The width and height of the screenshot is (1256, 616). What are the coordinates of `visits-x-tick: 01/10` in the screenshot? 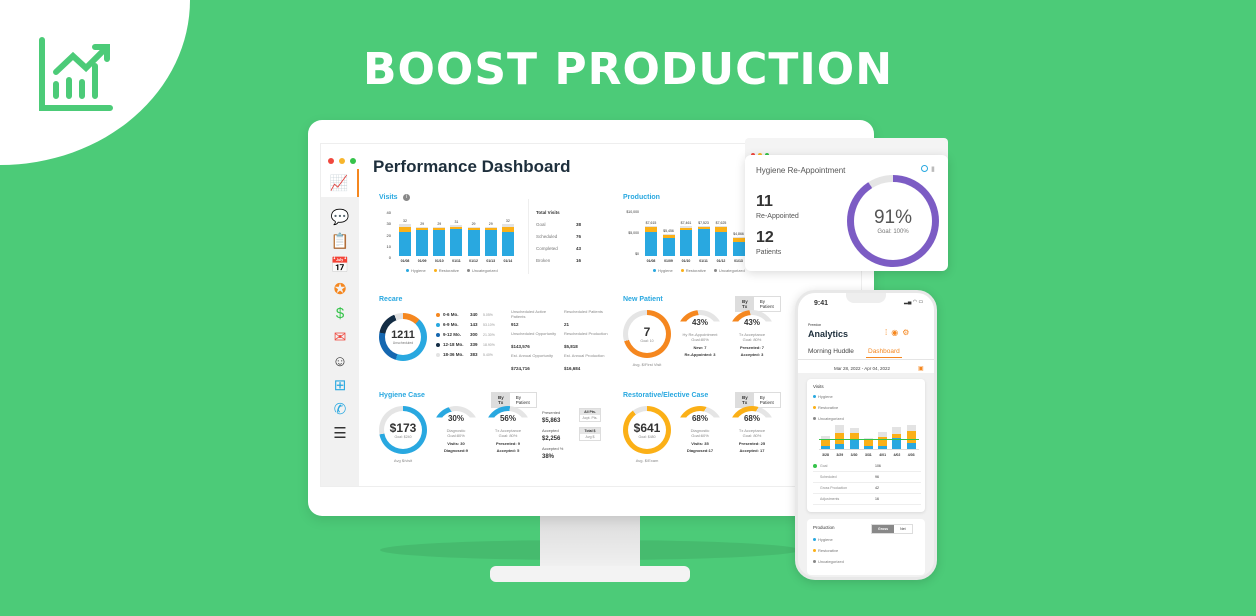 It's located at (439, 261).